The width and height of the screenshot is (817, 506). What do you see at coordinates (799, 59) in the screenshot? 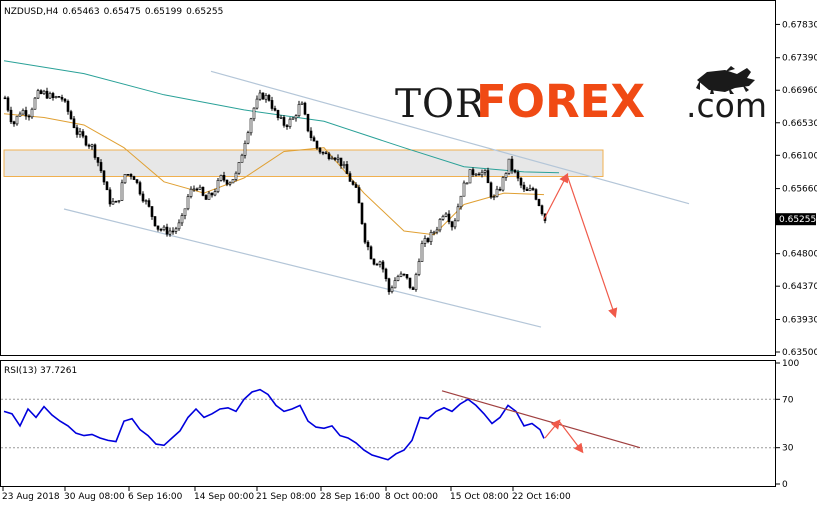
I see `price-tick-label: 0.67390` at bounding box center [799, 59].